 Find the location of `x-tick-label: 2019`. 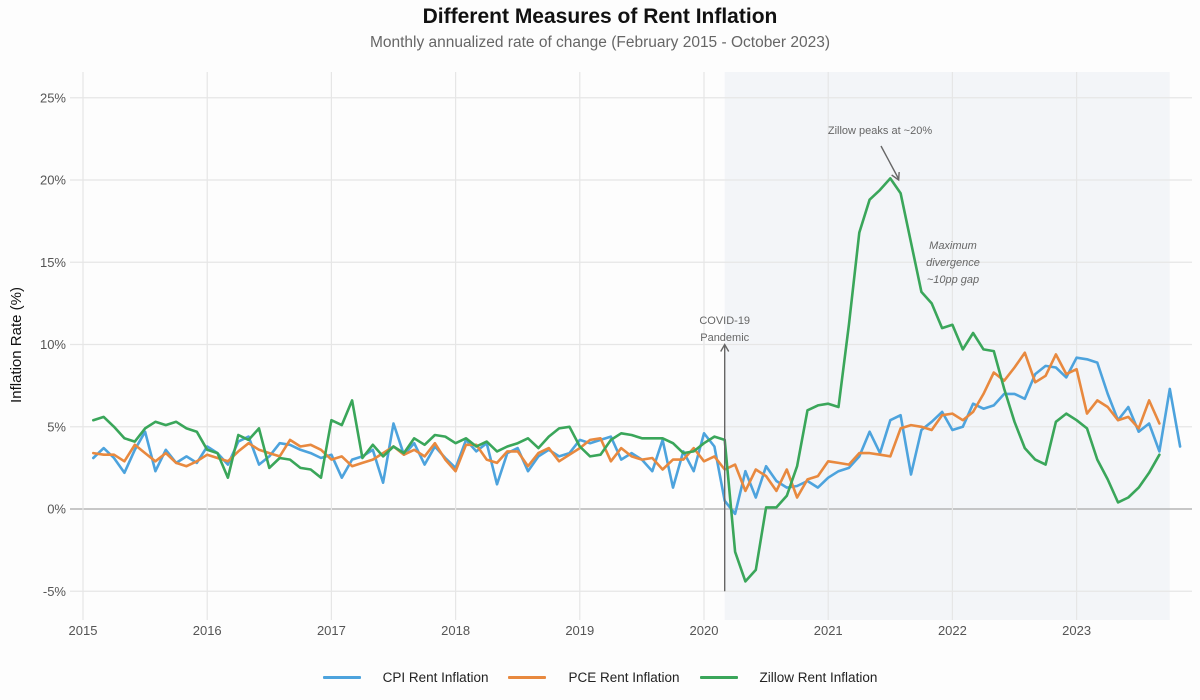

x-tick-label: 2019 is located at coordinates (579, 630).